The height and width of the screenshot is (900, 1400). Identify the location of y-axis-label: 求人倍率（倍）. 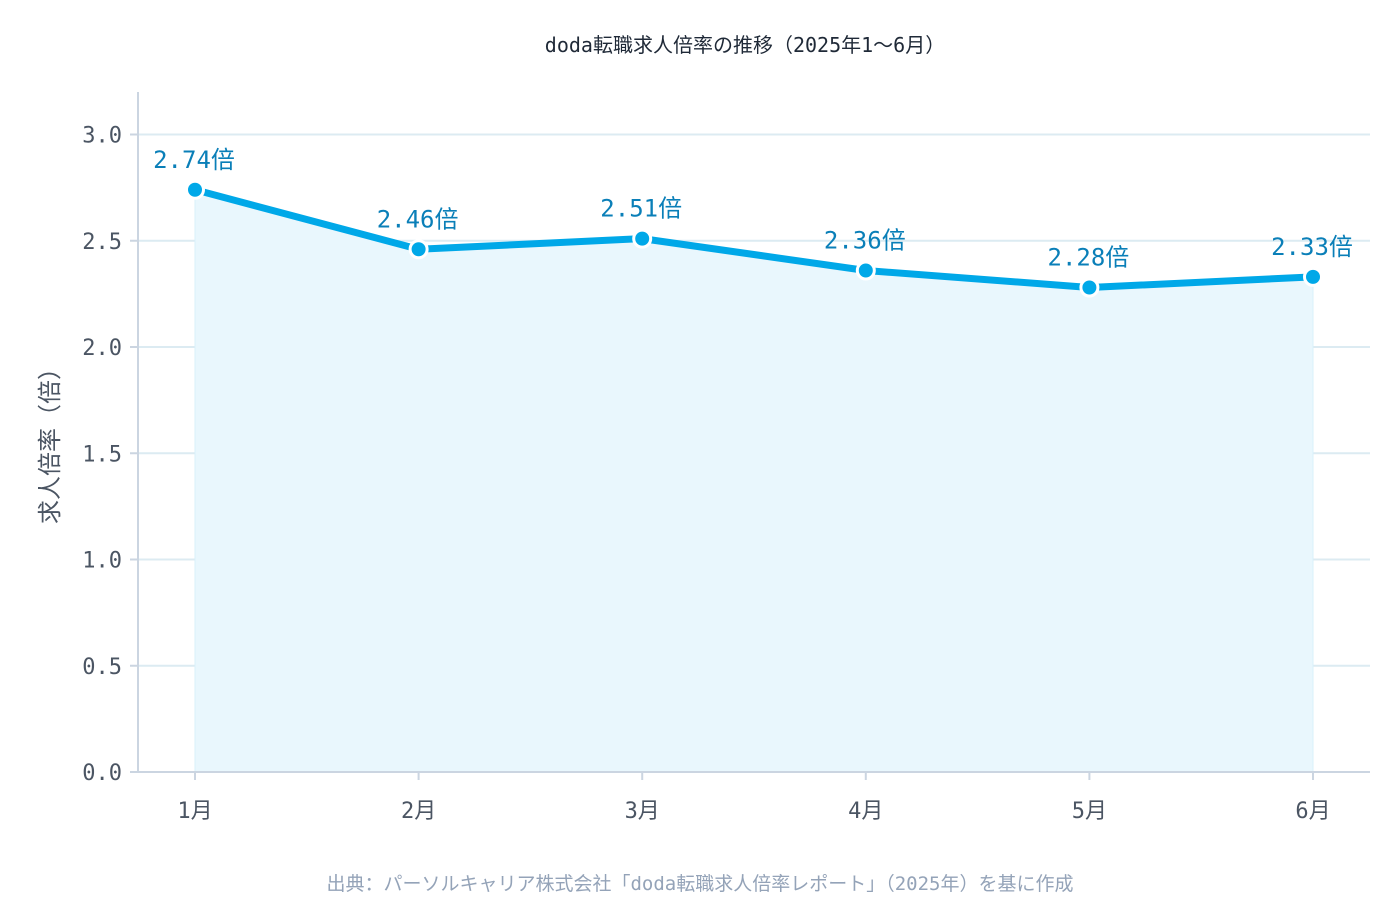
(50, 440).